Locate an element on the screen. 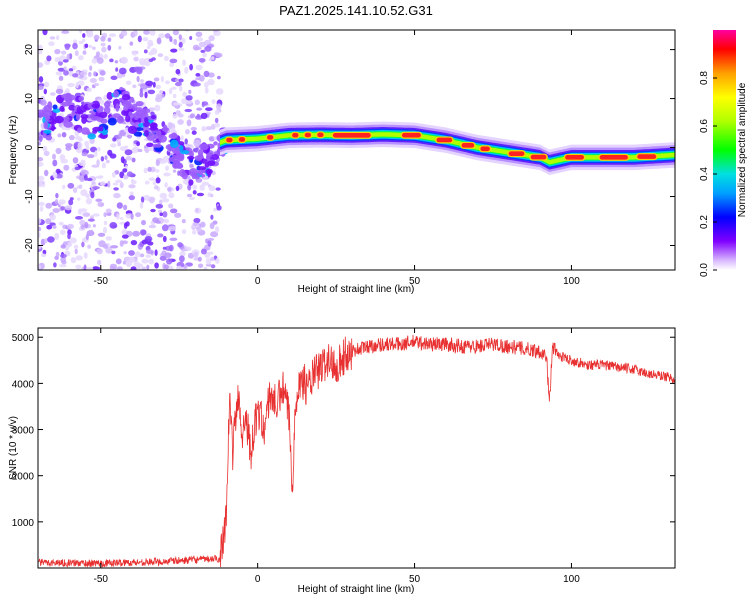 The height and width of the screenshot is (600, 750). spectrogram-ytick-label: 10 is located at coordinates (29, 99).